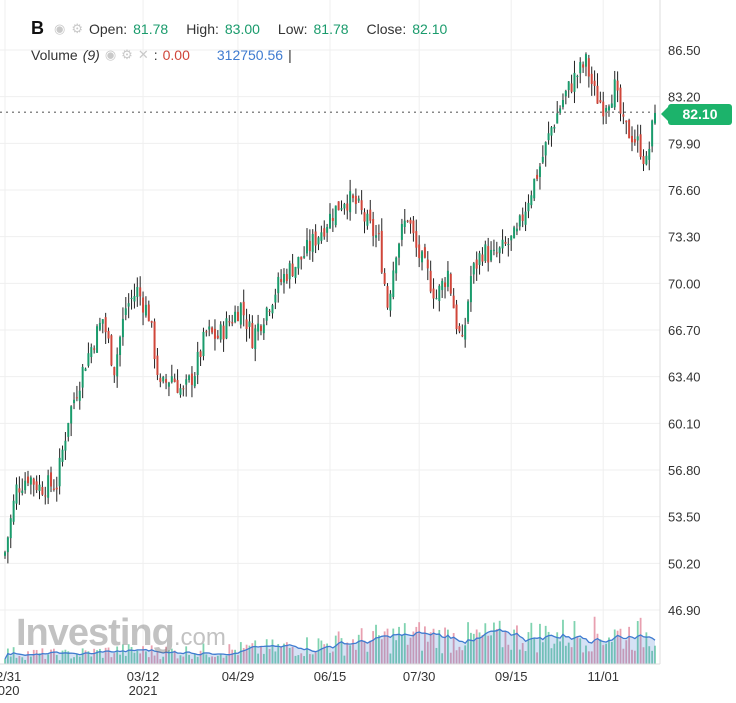 Image resolution: width=736 pixels, height=703 pixels. I want to click on high-value: 83.00, so click(242, 28).